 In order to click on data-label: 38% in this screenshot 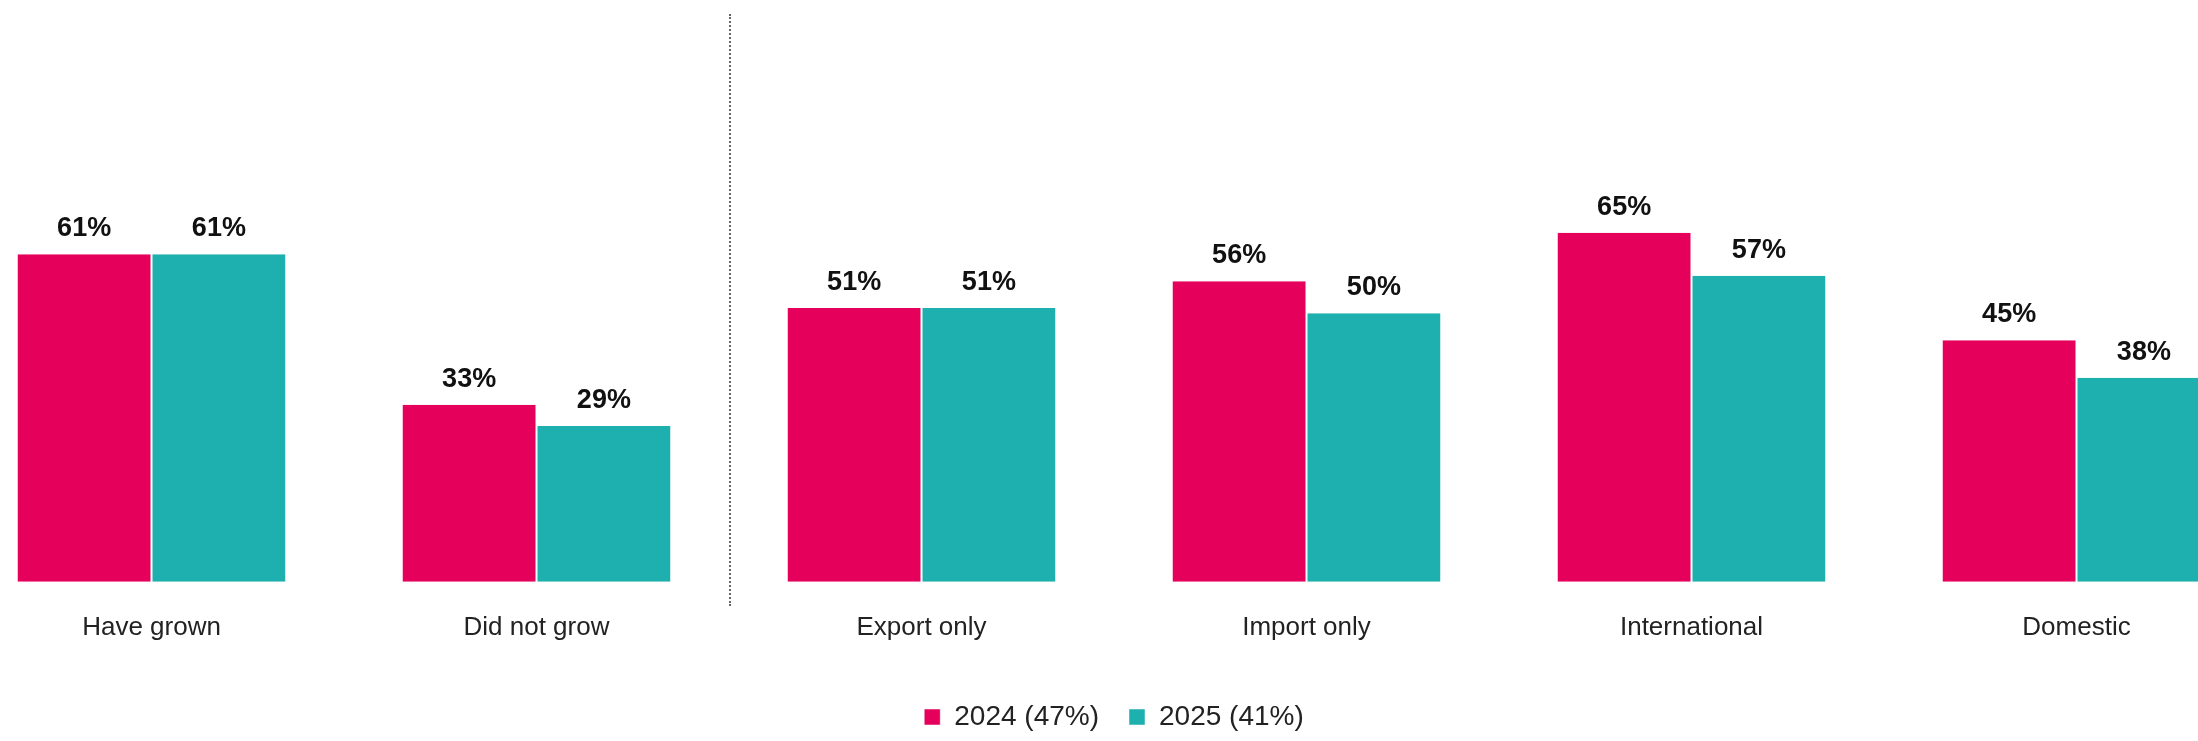, I will do `click(2143, 350)`.